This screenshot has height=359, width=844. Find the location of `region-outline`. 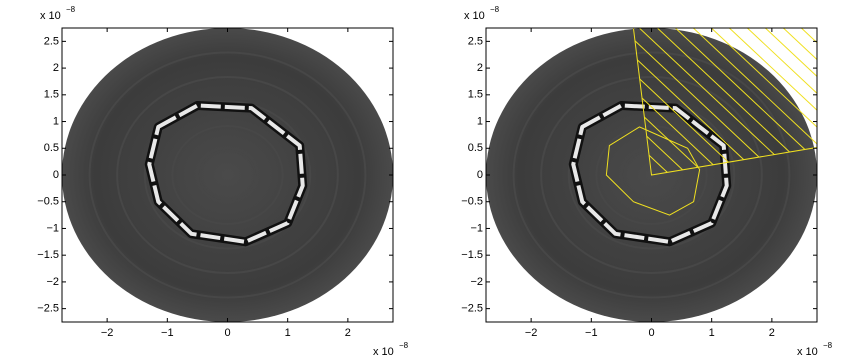

region-outline is located at coordinates (653, 171).